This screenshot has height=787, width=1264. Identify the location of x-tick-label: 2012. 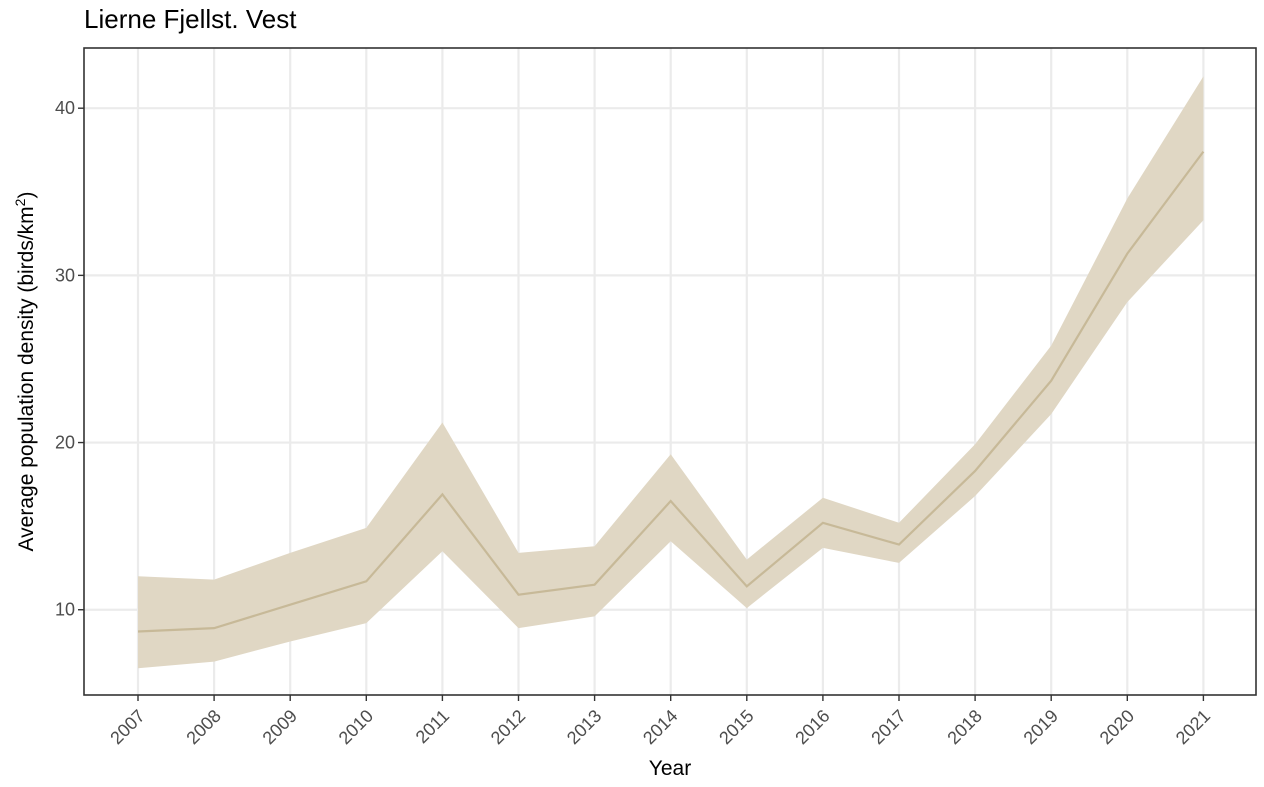
(508, 727).